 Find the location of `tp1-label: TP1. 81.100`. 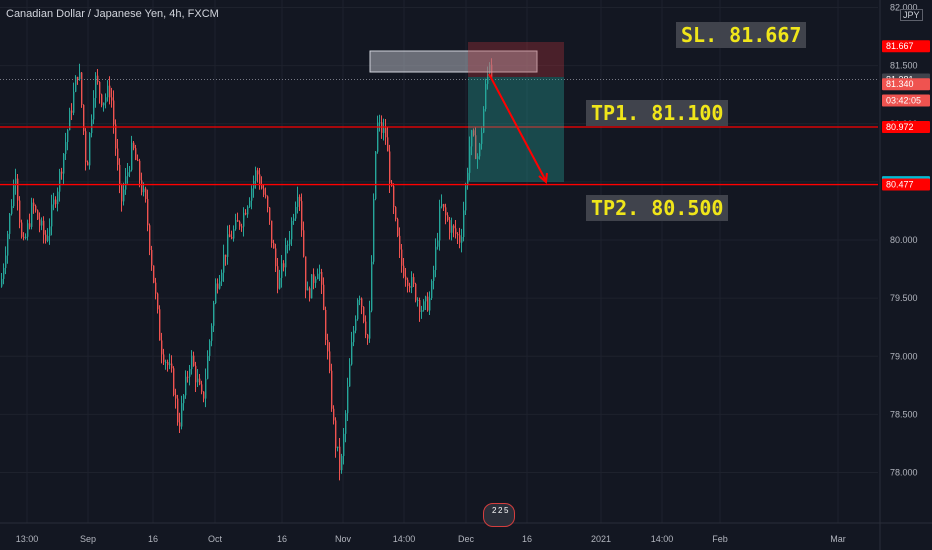

tp1-label: TP1. 81.100 is located at coordinates (657, 113).